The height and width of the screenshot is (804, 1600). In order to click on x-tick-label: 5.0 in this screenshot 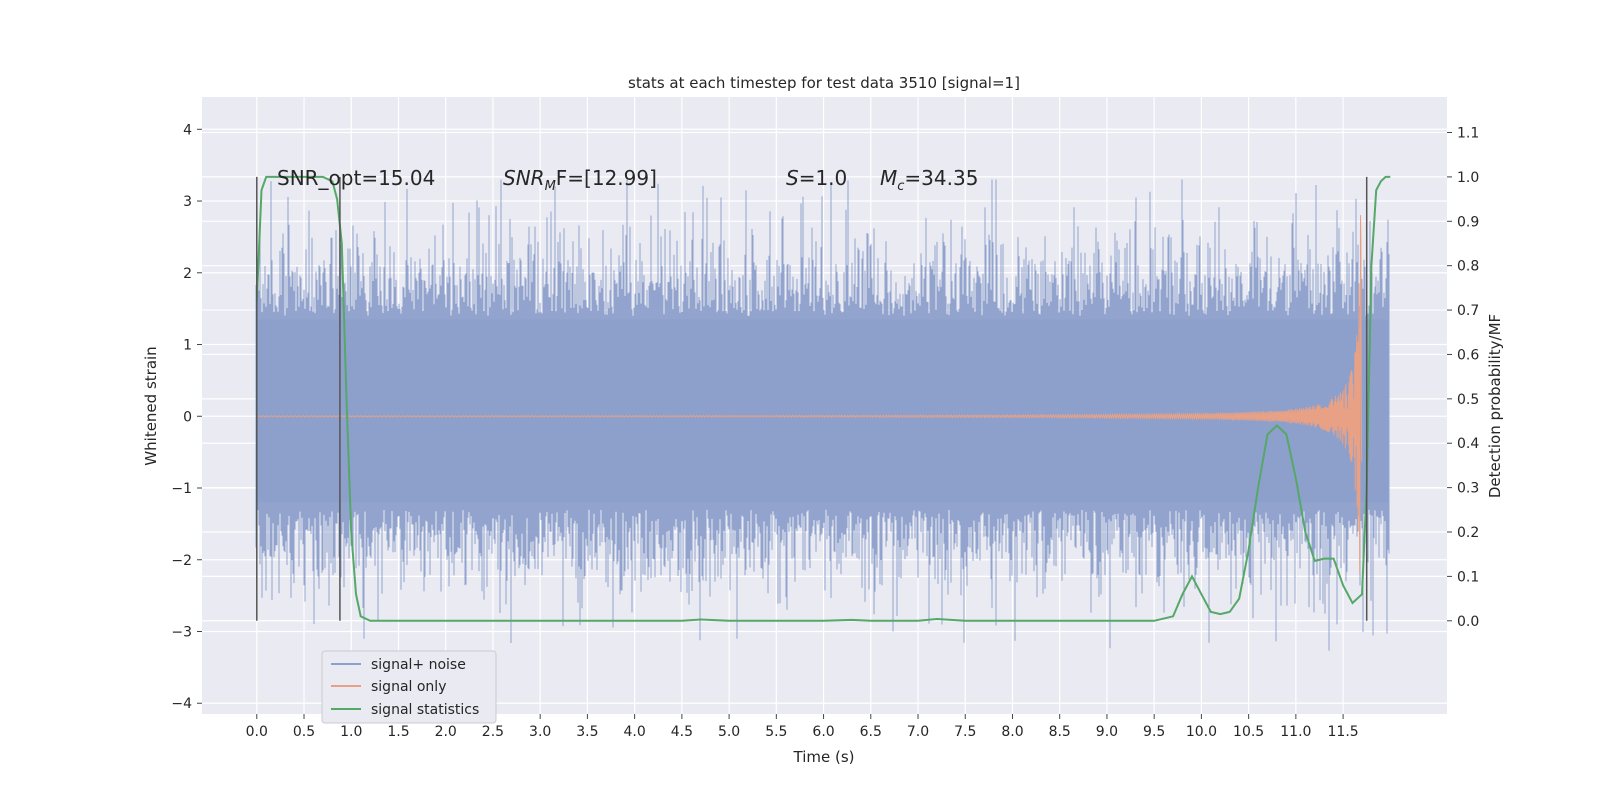, I will do `click(729, 732)`.